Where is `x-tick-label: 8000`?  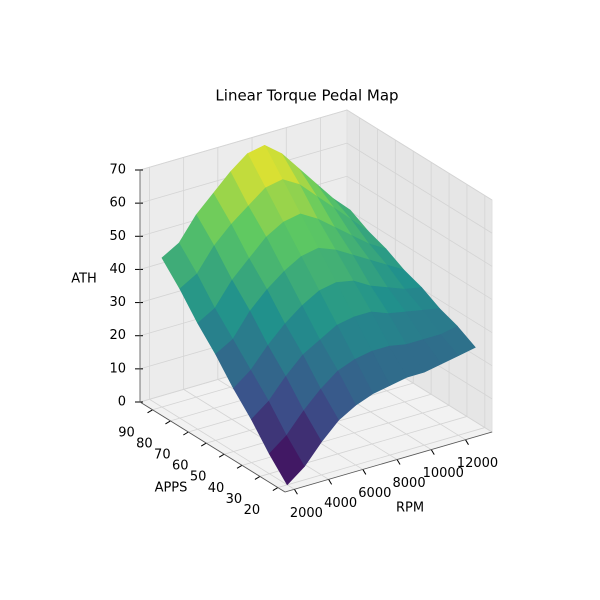 x-tick-label: 8000 is located at coordinates (409, 483).